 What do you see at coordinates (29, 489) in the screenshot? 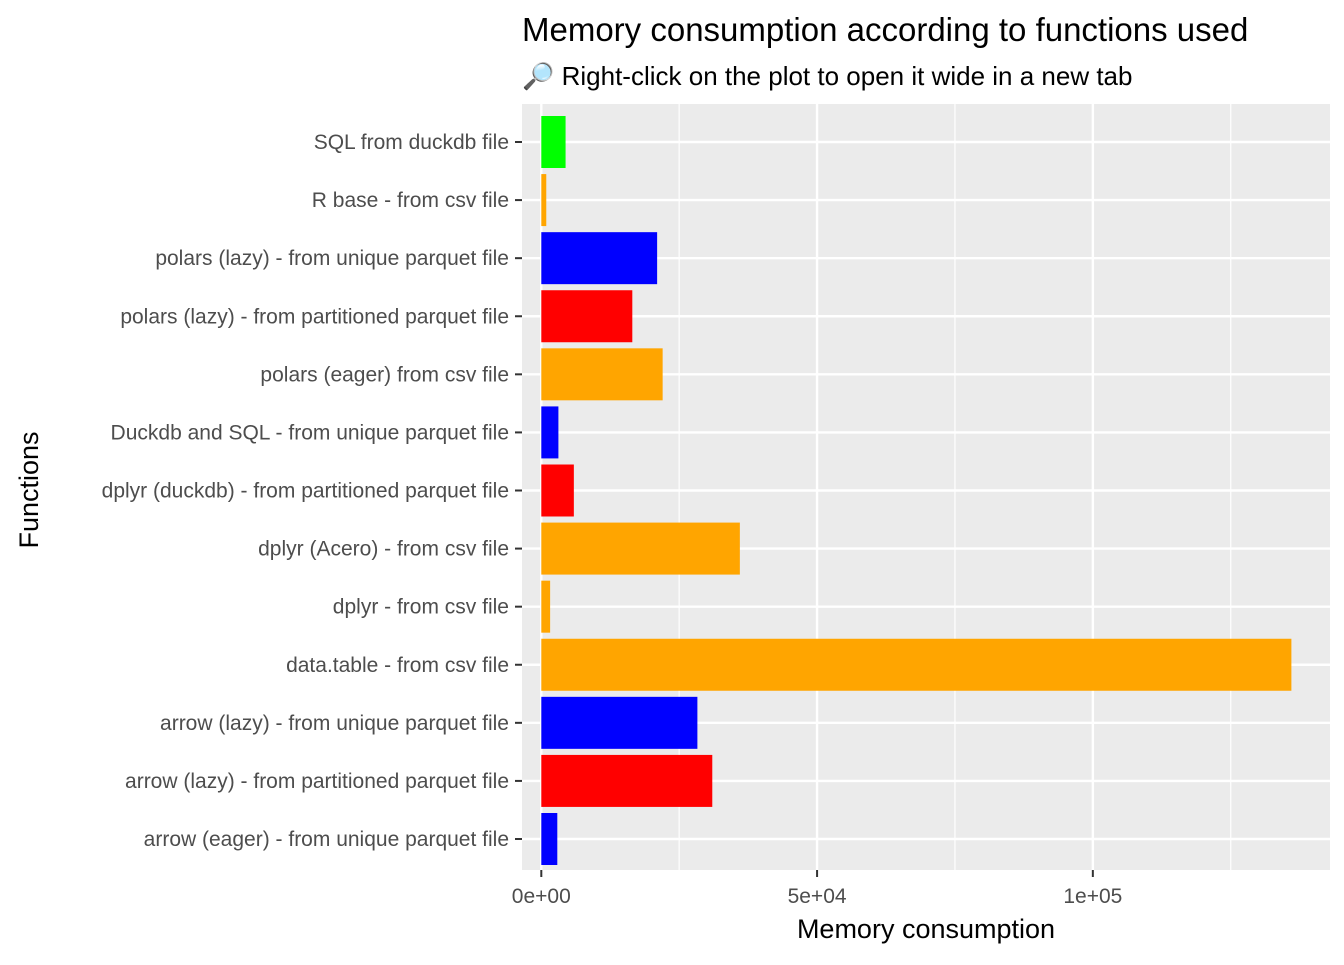
I see `y-axis-title: Functions` at bounding box center [29, 489].